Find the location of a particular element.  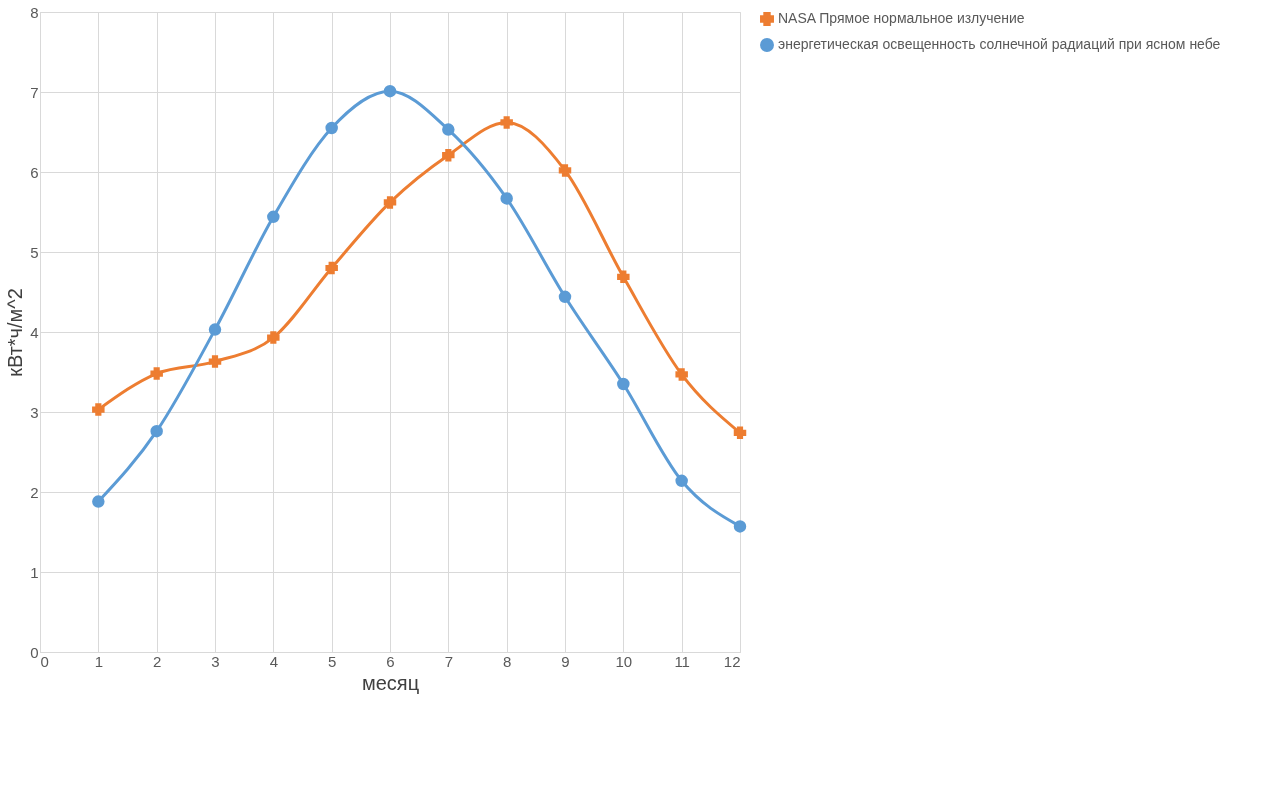

y-tick-label: 6 is located at coordinates (34, 172).